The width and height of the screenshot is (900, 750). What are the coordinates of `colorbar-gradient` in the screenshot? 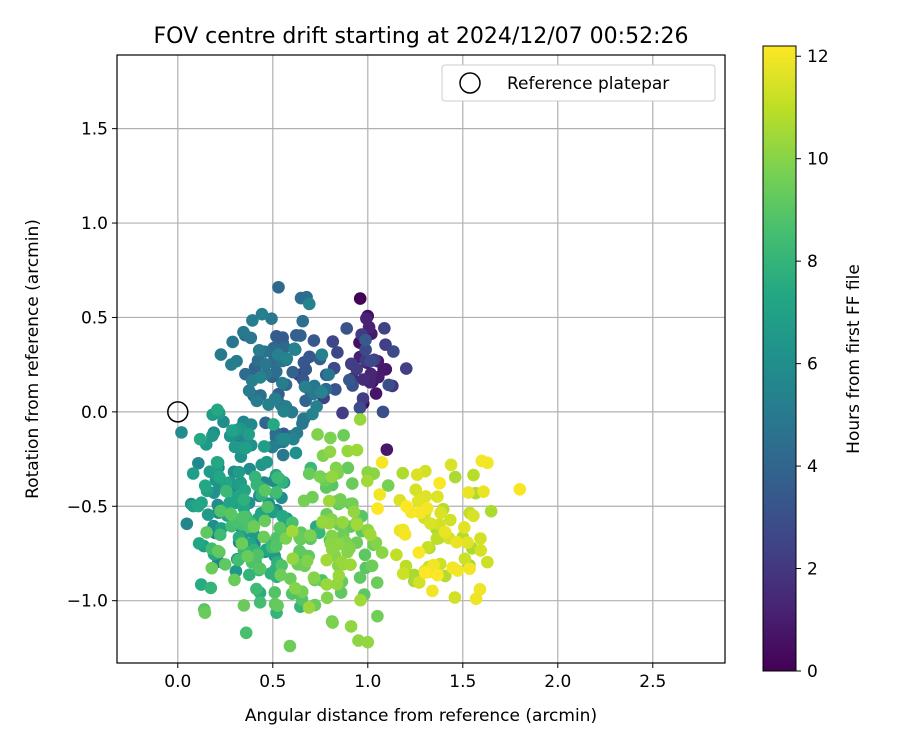 It's located at (779, 358).